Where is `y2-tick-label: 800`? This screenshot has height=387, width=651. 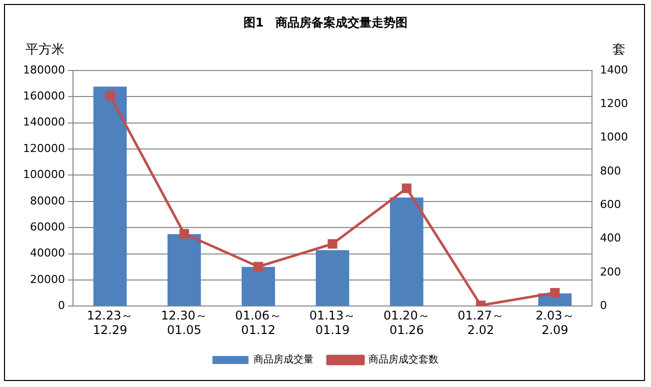 y2-tick-label: 800 is located at coordinates (611, 171).